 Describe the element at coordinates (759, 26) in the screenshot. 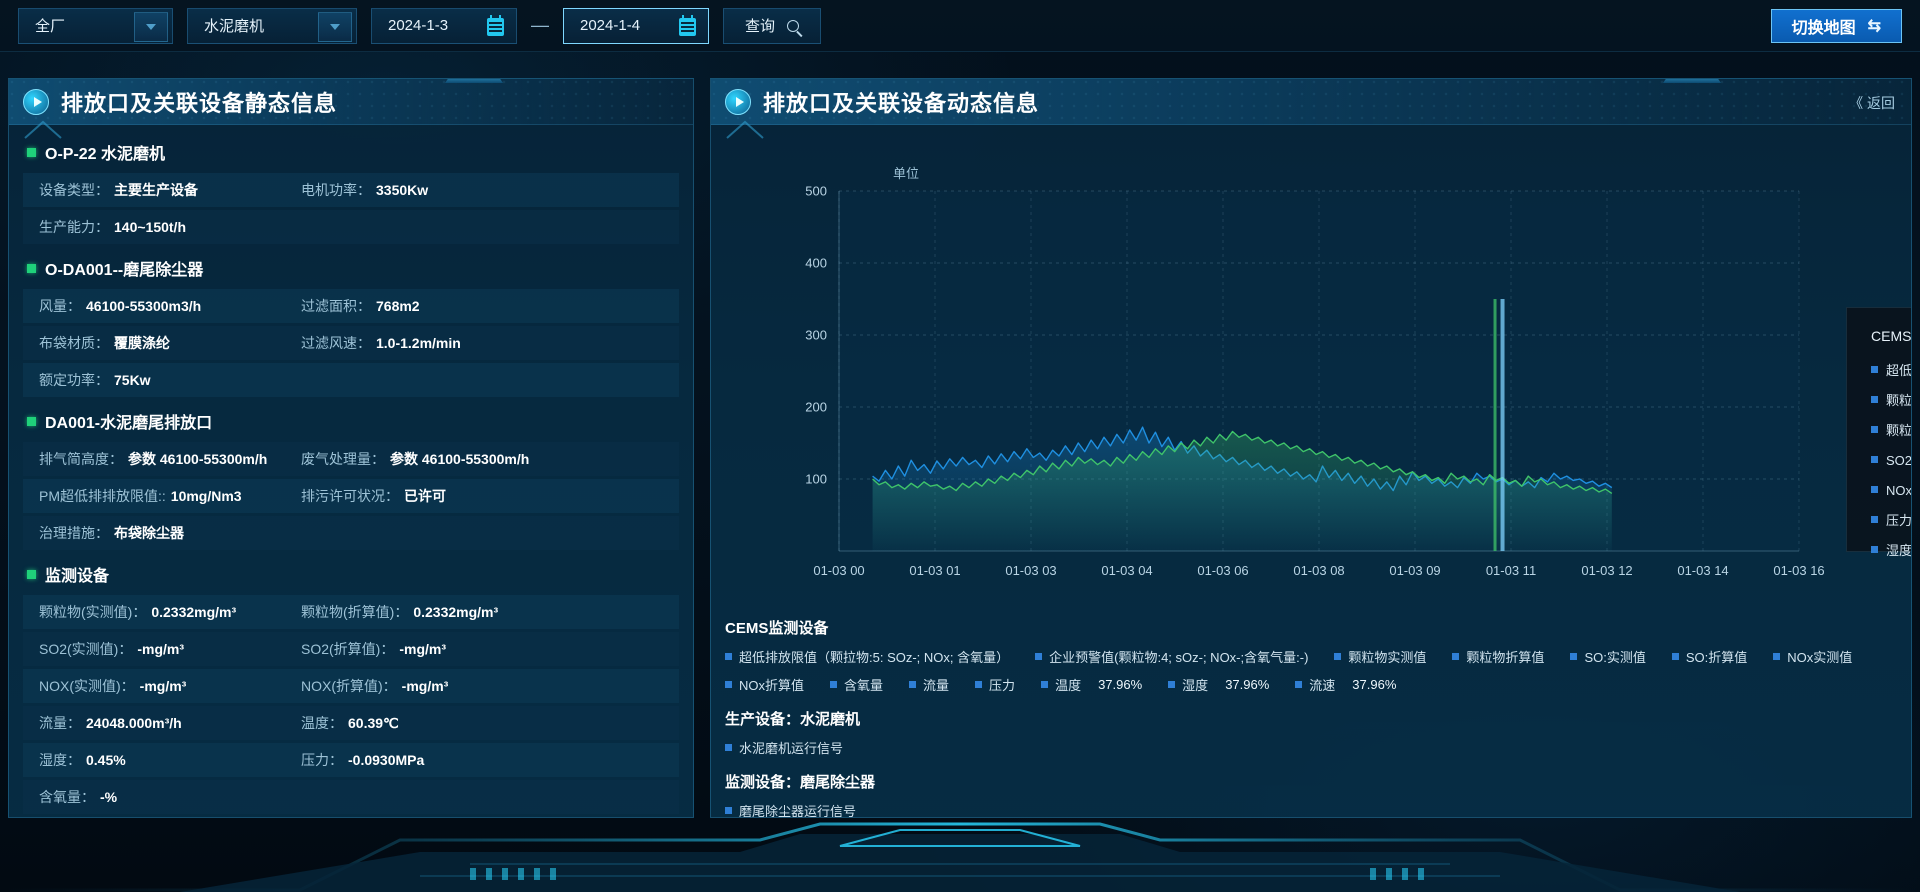

I see `search-button-label: 查询` at that location.